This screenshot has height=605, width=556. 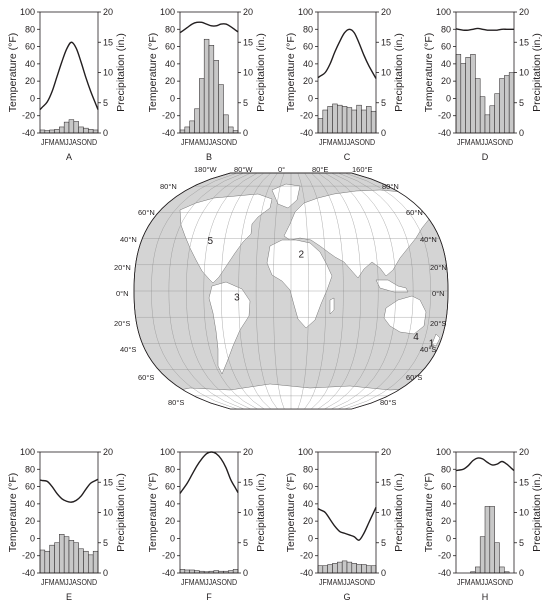 I want to click on chart-letter: A, so click(x=69, y=157).